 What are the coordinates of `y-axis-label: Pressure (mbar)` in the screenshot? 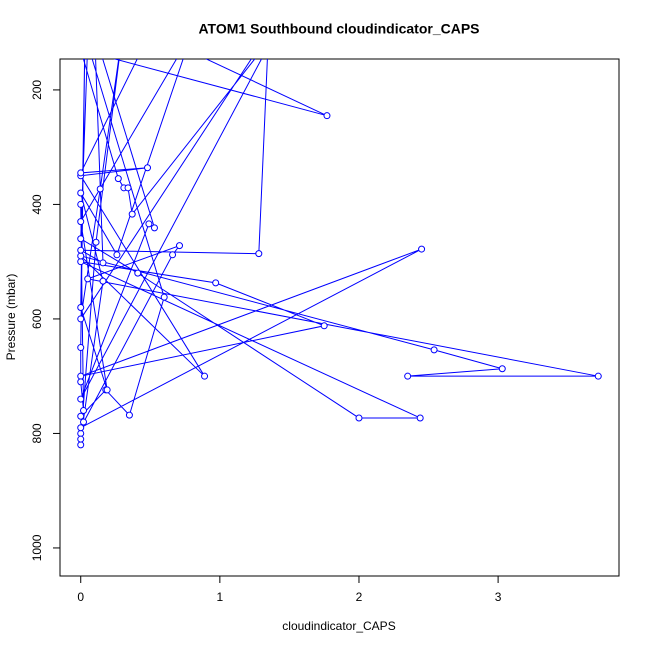 It's located at (11, 317).